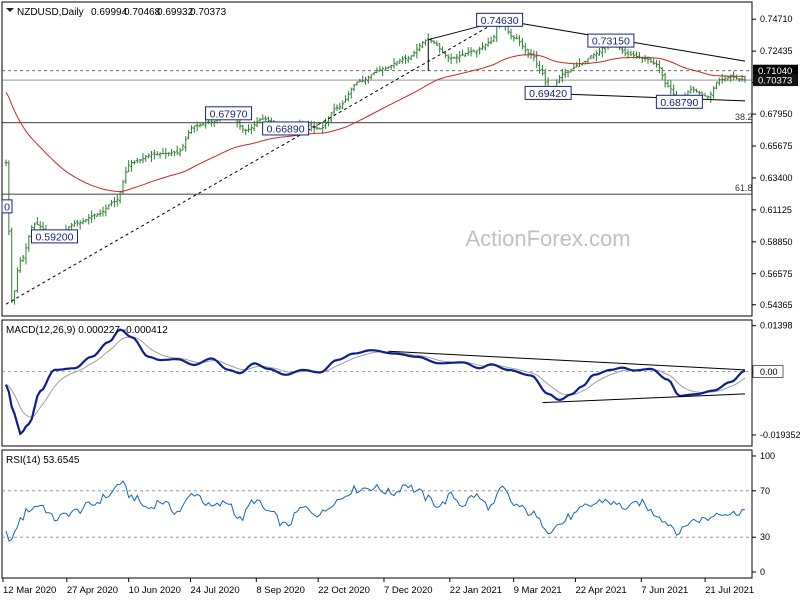 This screenshot has width=800, height=605. I want to click on rsi-axis-label: 70, so click(765, 491).